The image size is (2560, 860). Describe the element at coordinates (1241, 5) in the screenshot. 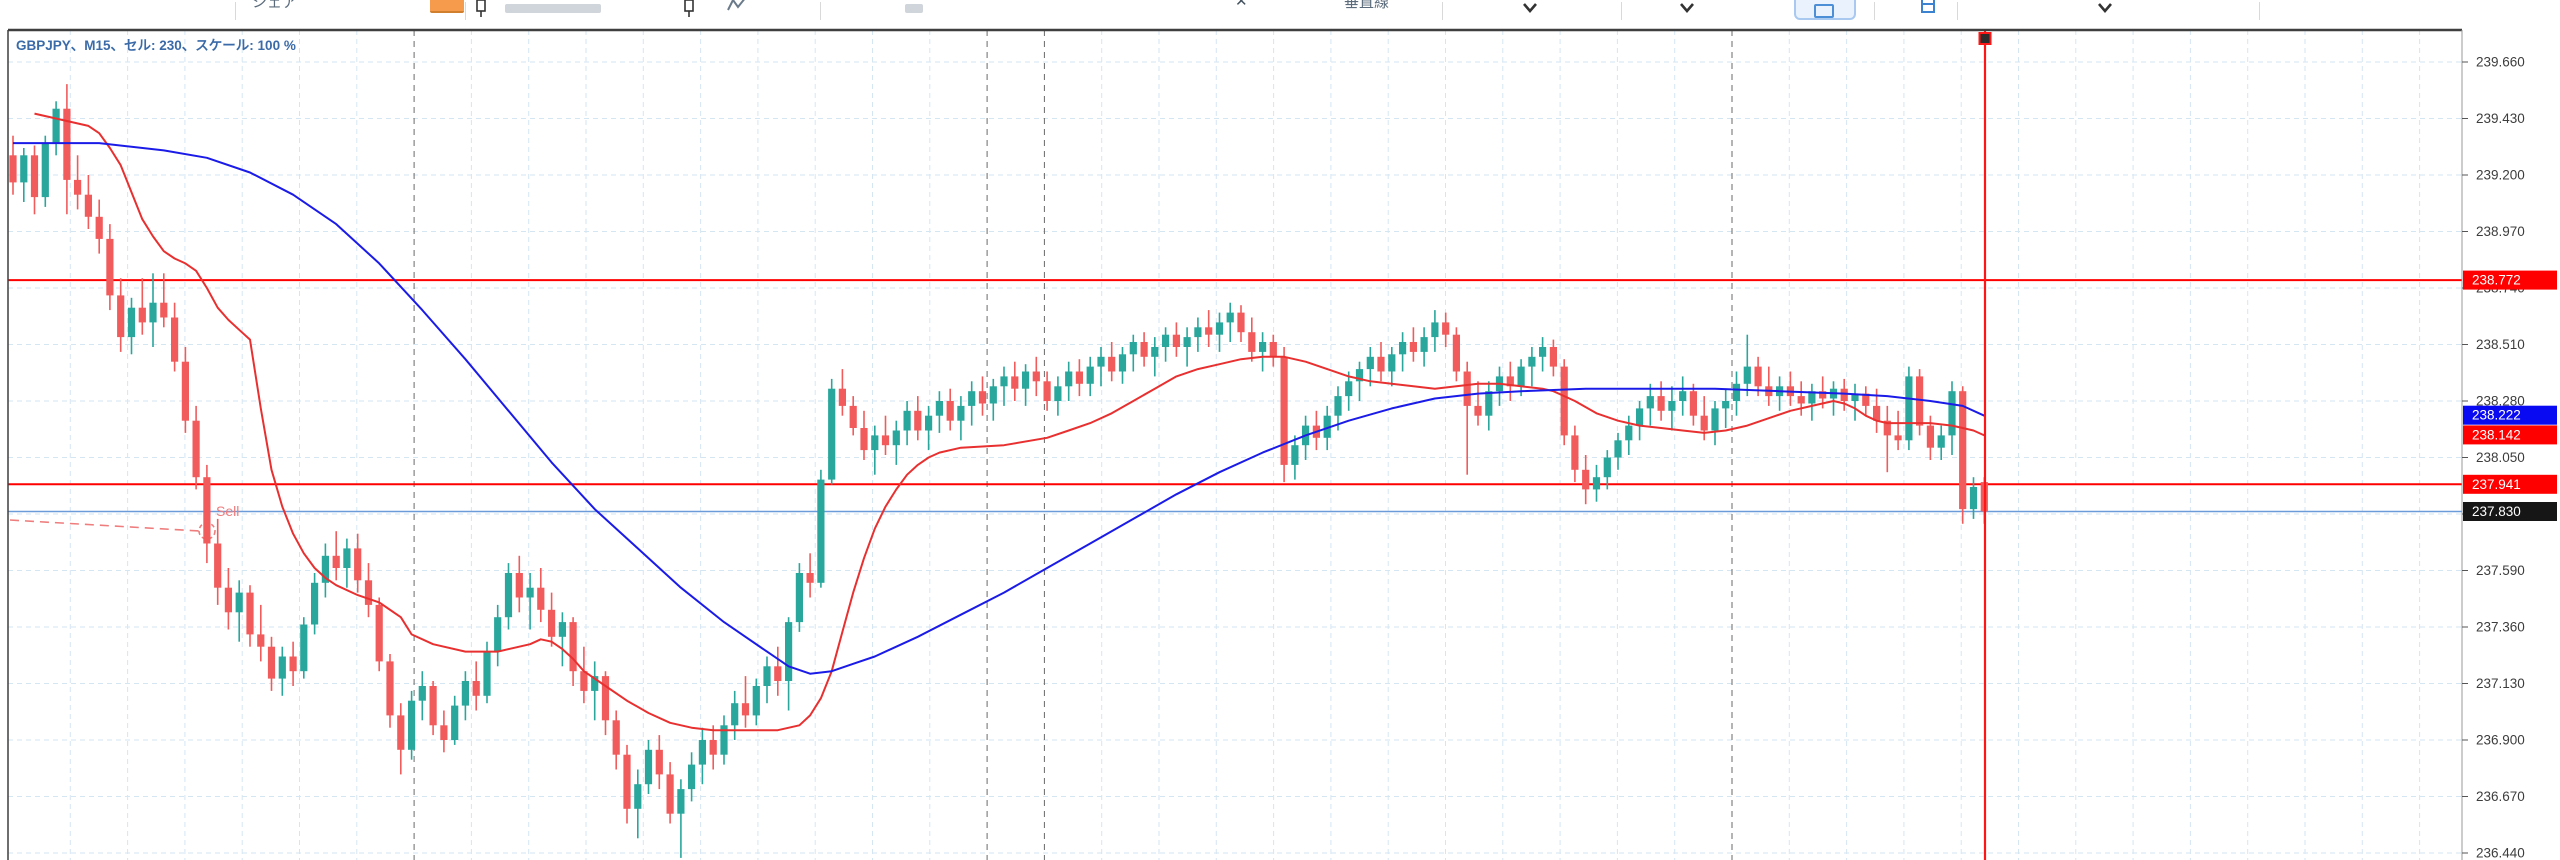

I see `cross-icon: ✕` at that location.